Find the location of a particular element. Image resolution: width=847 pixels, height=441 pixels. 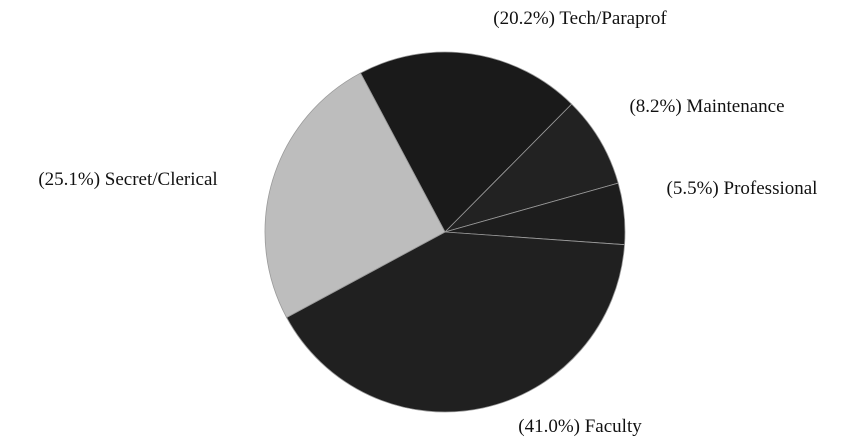

slice-label: (5.5%) Professional is located at coordinates (742, 188).